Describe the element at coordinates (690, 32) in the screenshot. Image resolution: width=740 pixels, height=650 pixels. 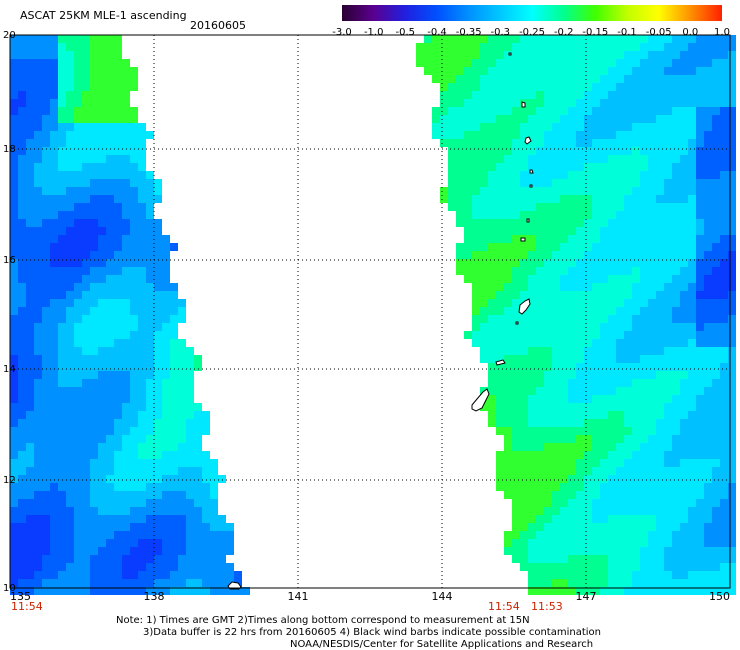
I see `colorbar-label: 0.0` at that location.